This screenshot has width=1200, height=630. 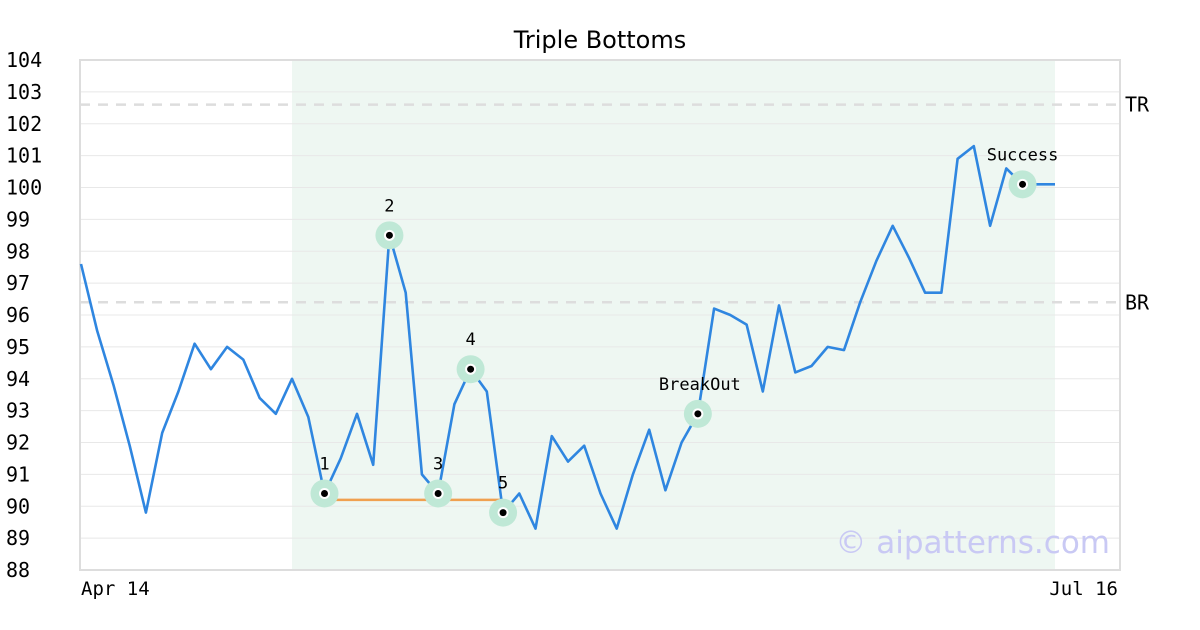 I want to click on y-tick-label: 91, so click(x=18, y=474).